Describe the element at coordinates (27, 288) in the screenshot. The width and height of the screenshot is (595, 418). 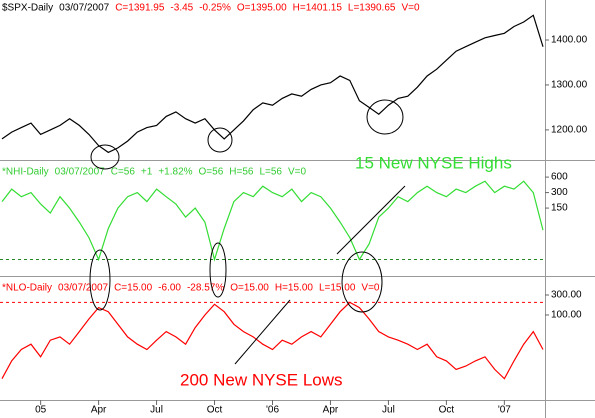
I see `header-text: *NLO-Daily` at that location.